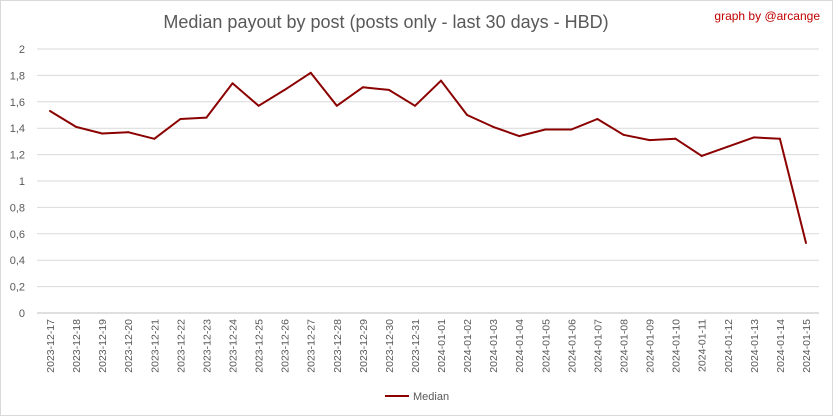  What do you see at coordinates (442, 346) in the screenshot?
I see `x-tick-label: 2024-01-01` at bounding box center [442, 346].